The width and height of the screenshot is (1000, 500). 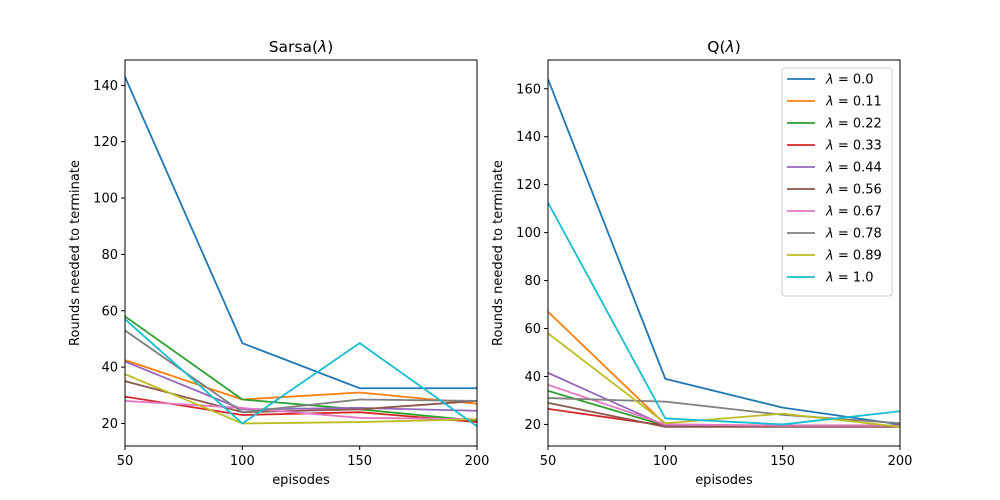 I want to click on legend-entry-label: λ = 0.44, so click(x=853, y=168).